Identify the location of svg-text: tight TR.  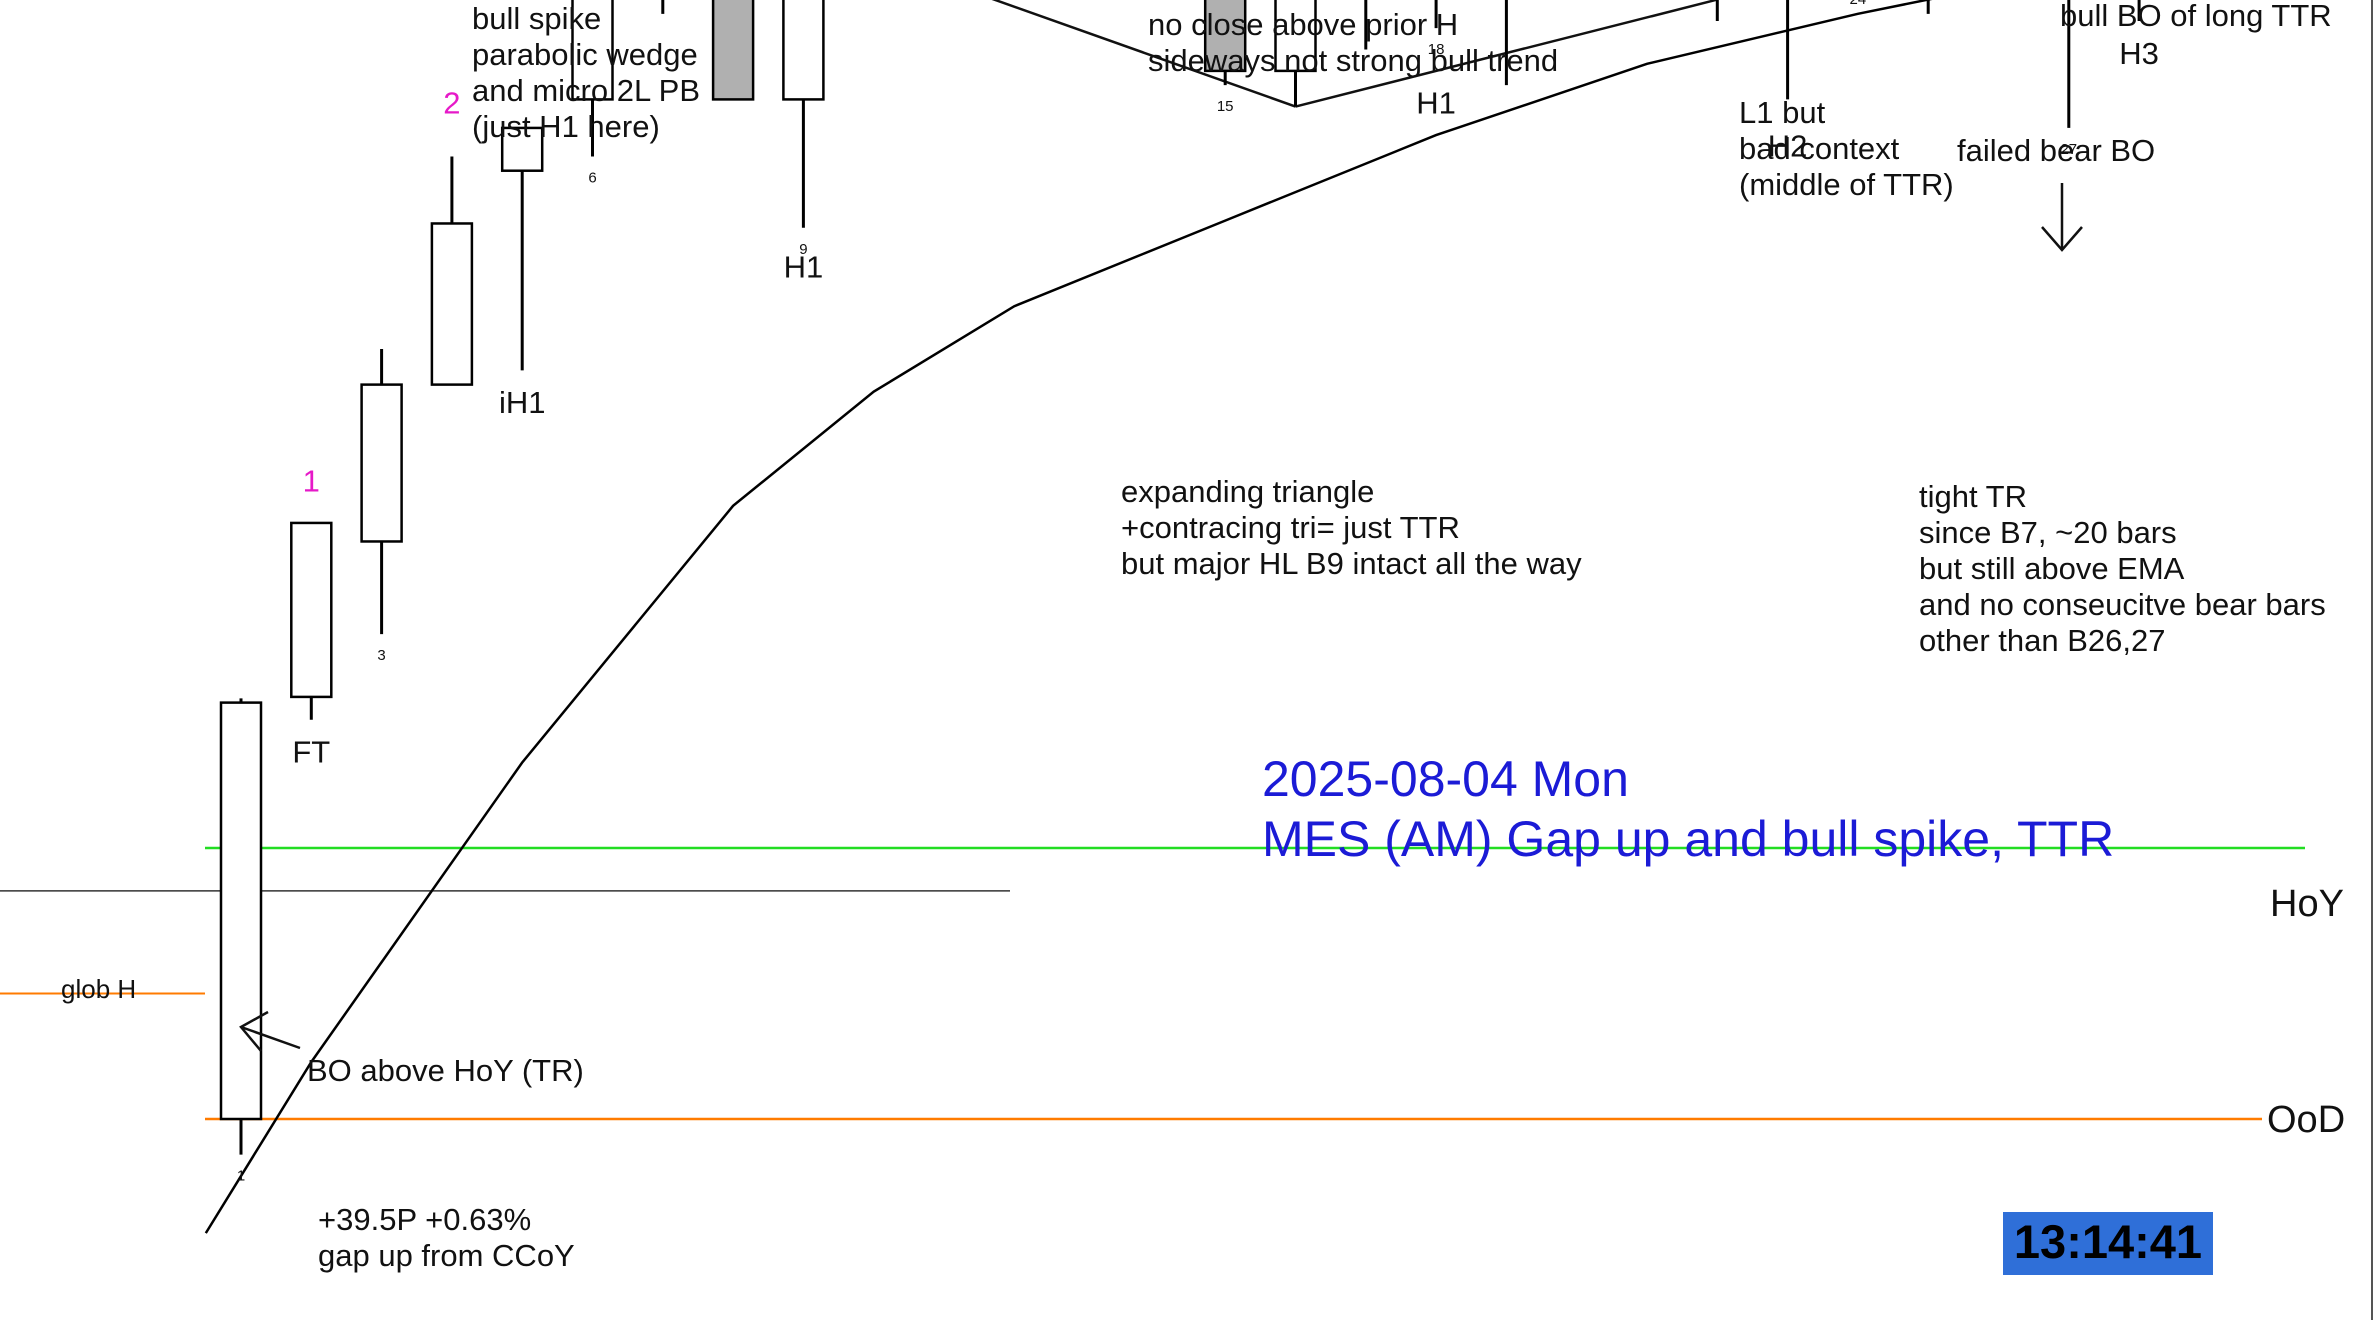
(1973, 496).